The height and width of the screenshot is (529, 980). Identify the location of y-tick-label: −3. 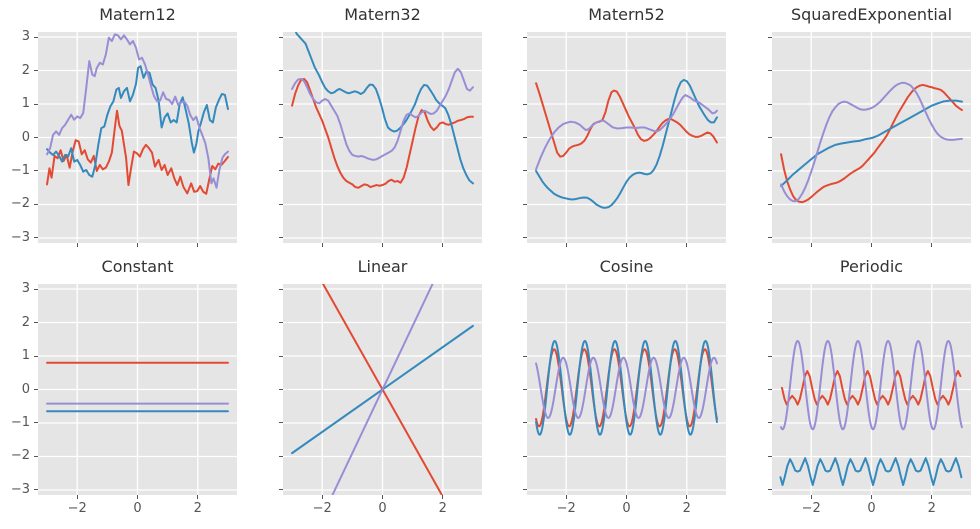
(20, 489).